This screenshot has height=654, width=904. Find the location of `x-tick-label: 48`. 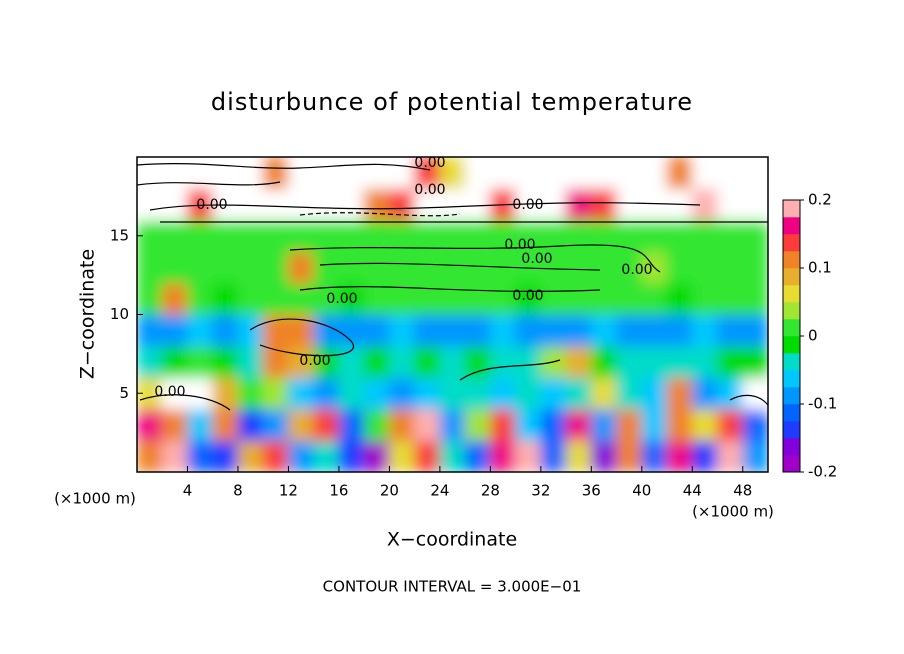

x-tick-label: 48 is located at coordinates (742, 491).